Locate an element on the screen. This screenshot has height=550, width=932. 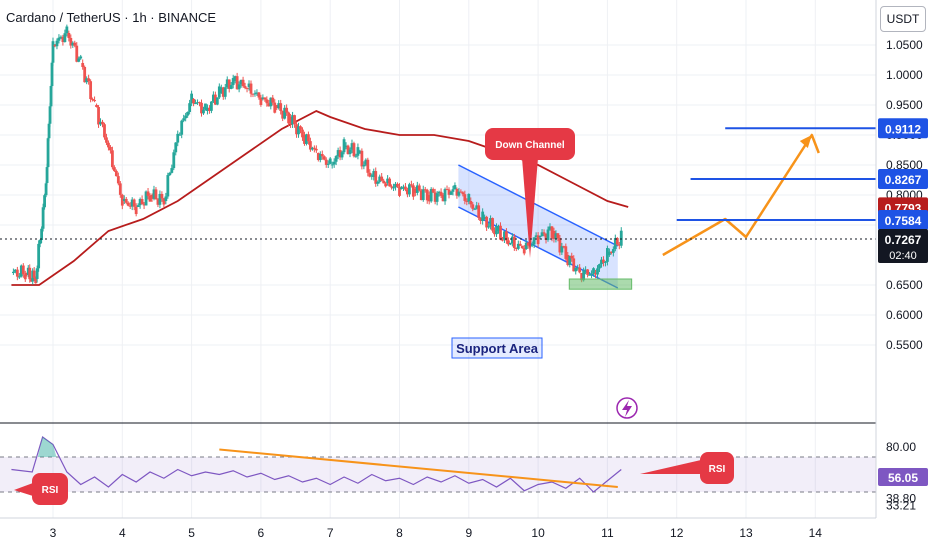
x-tick-5: 5 is located at coordinates (191, 533).